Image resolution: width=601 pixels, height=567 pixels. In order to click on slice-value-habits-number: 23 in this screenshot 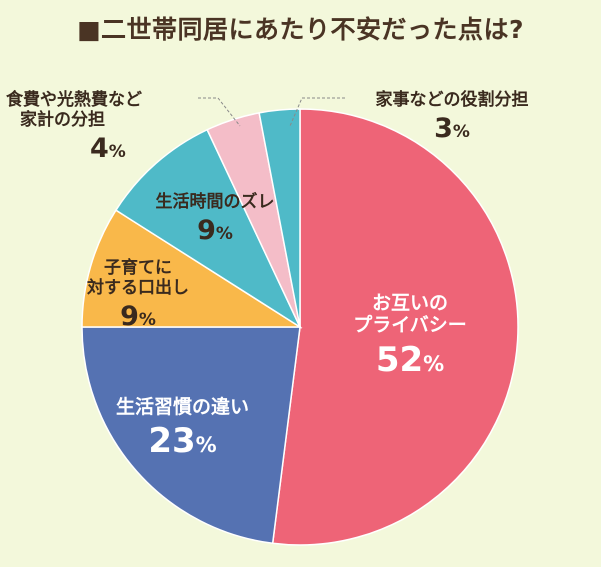, I will do `click(172, 441)`.